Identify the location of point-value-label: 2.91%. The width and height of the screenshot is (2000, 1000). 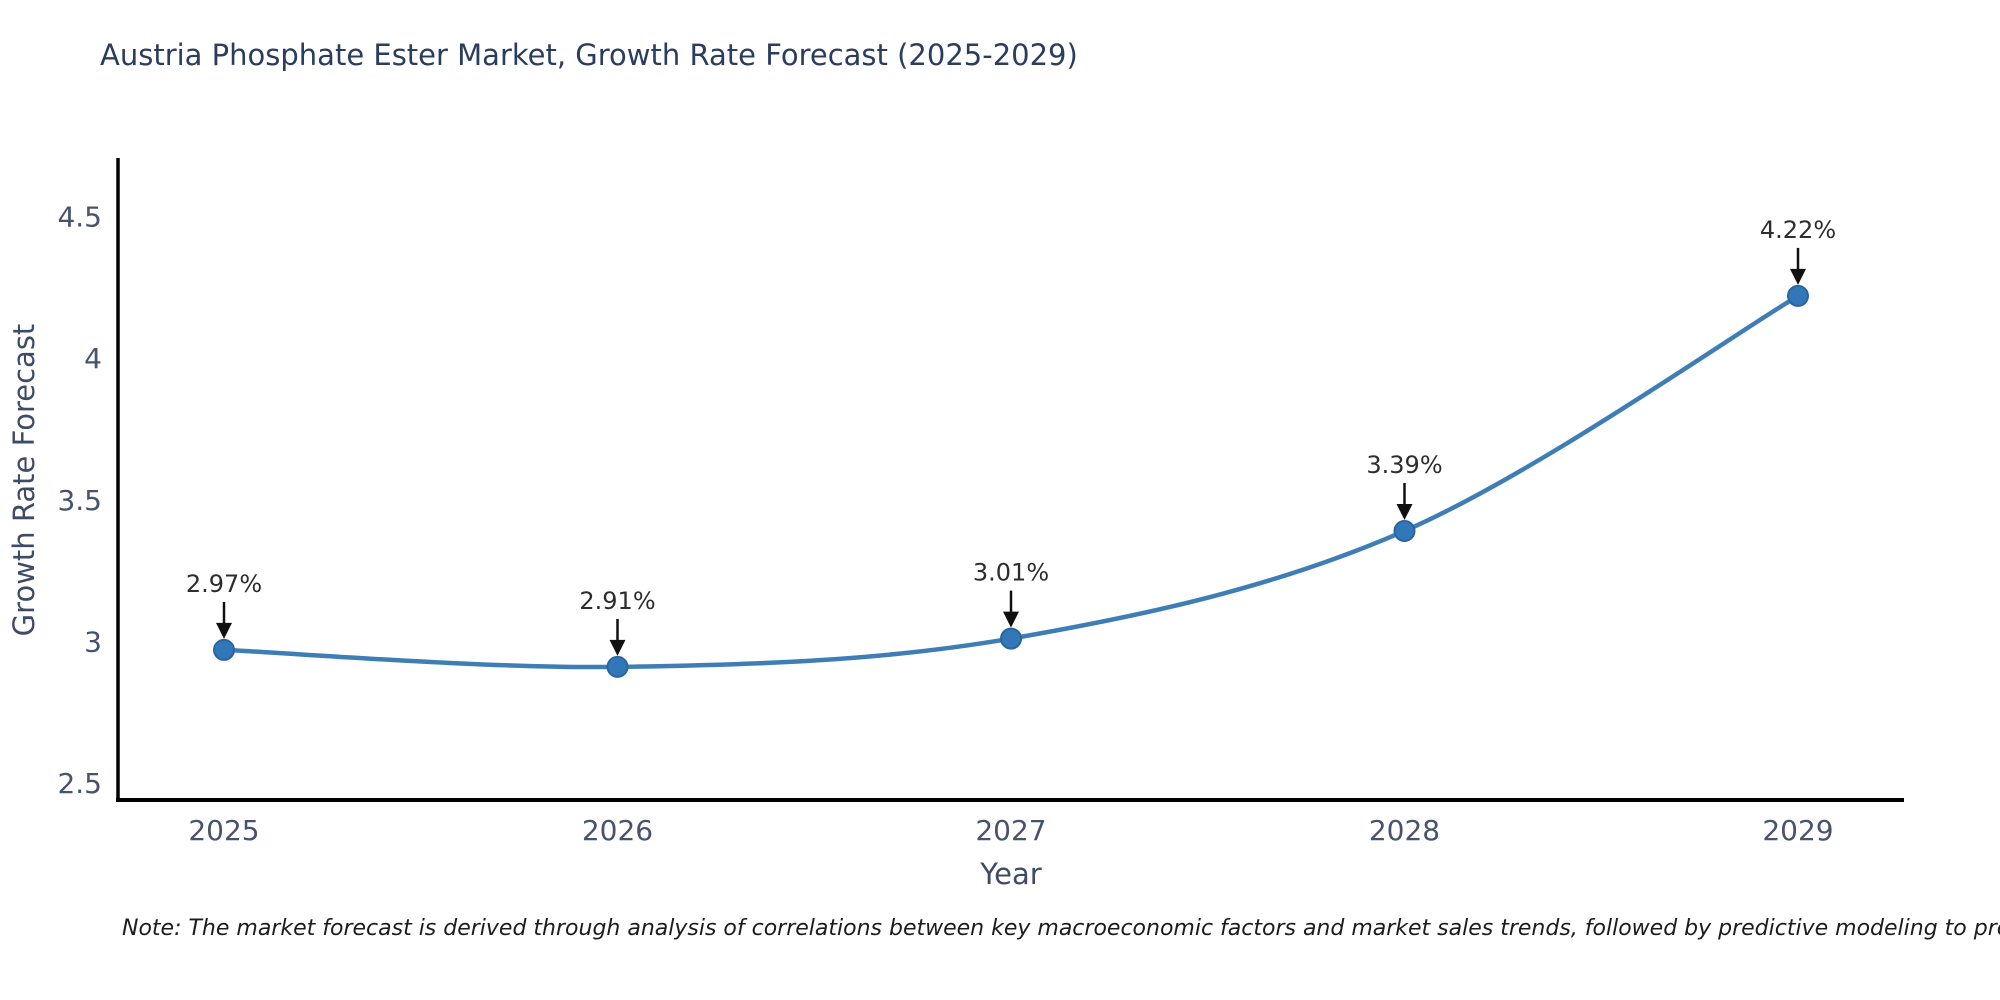
(617, 601).